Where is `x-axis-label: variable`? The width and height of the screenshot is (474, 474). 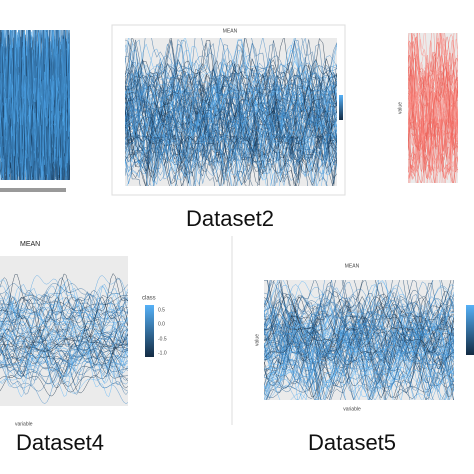 x-axis-label: variable is located at coordinates (352, 409).